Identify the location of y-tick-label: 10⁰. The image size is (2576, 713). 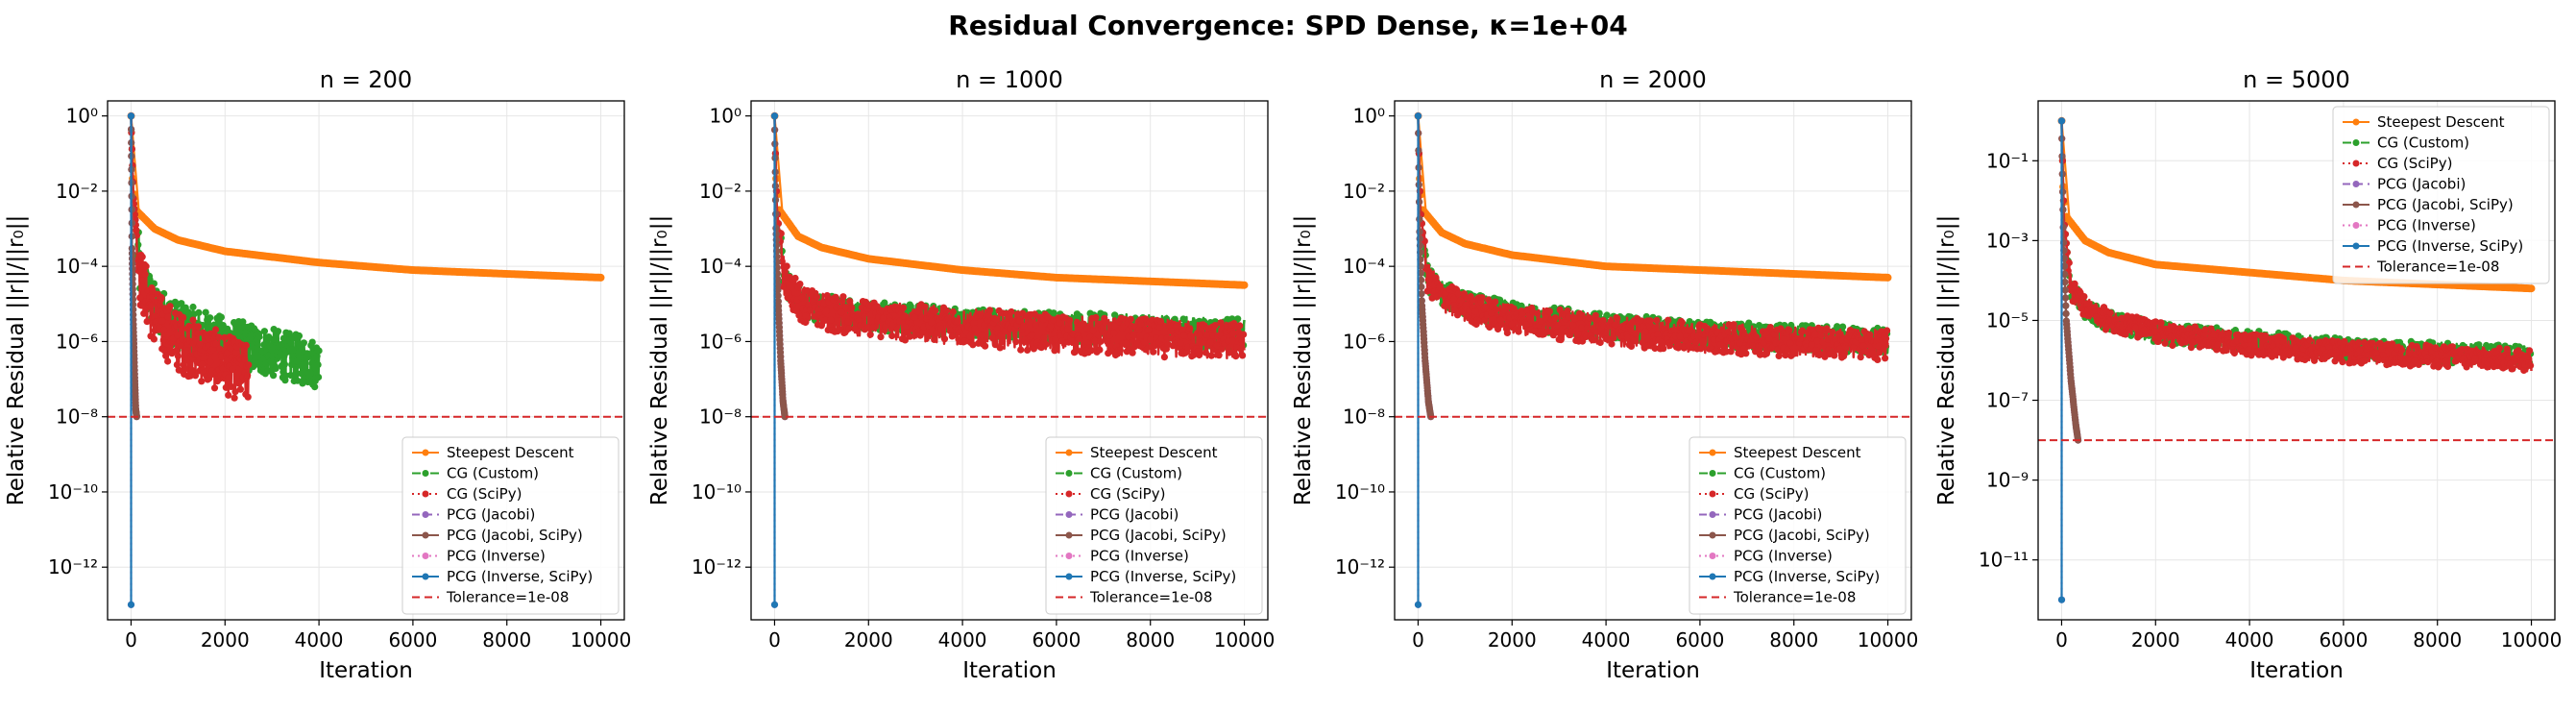
(1369, 116).